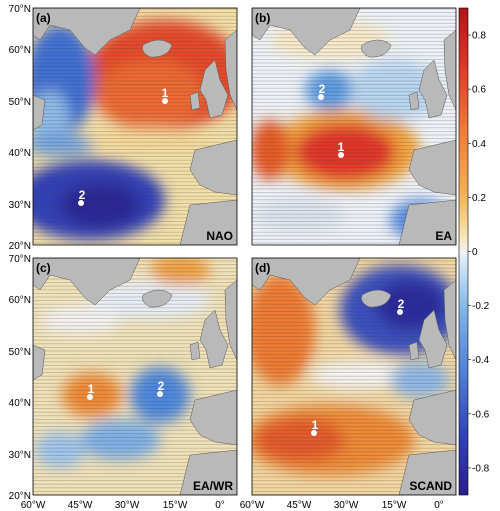 The width and height of the screenshot is (500, 511). What do you see at coordinates (160, 394) in the screenshot?
I see `panel-c-point-2-marker` at bounding box center [160, 394].